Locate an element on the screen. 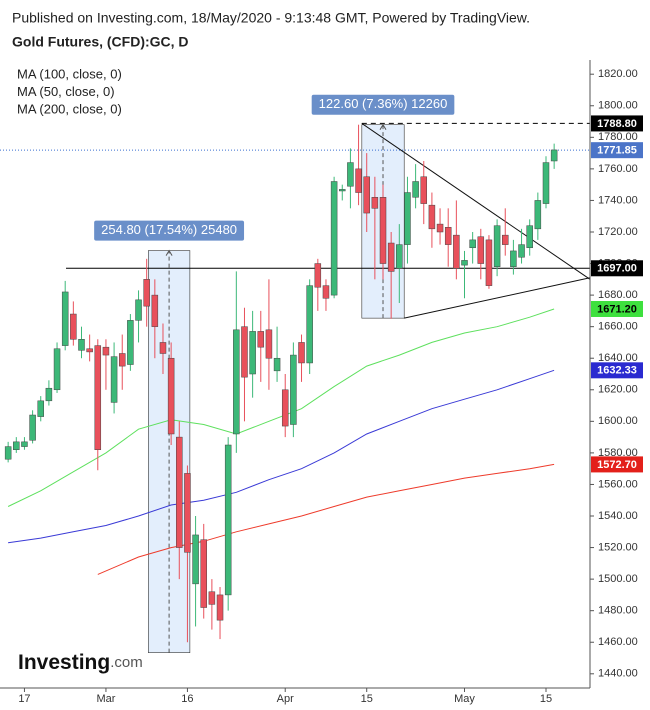 This screenshot has width=650, height=710. measure-label: 254.80 (17.54%) 25480 is located at coordinates (169, 230).